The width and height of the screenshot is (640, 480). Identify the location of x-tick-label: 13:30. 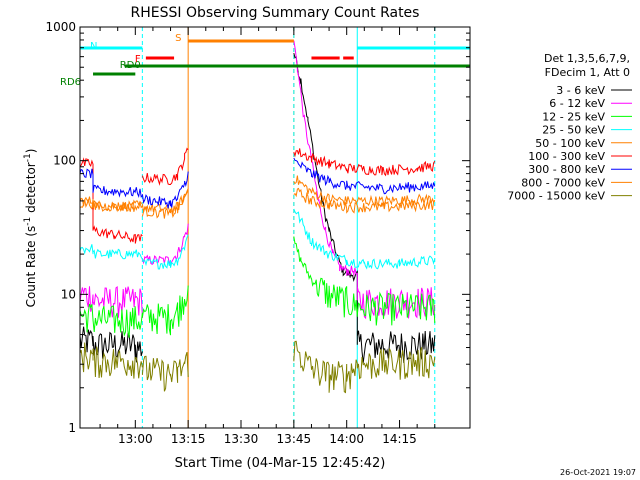
(241, 439).